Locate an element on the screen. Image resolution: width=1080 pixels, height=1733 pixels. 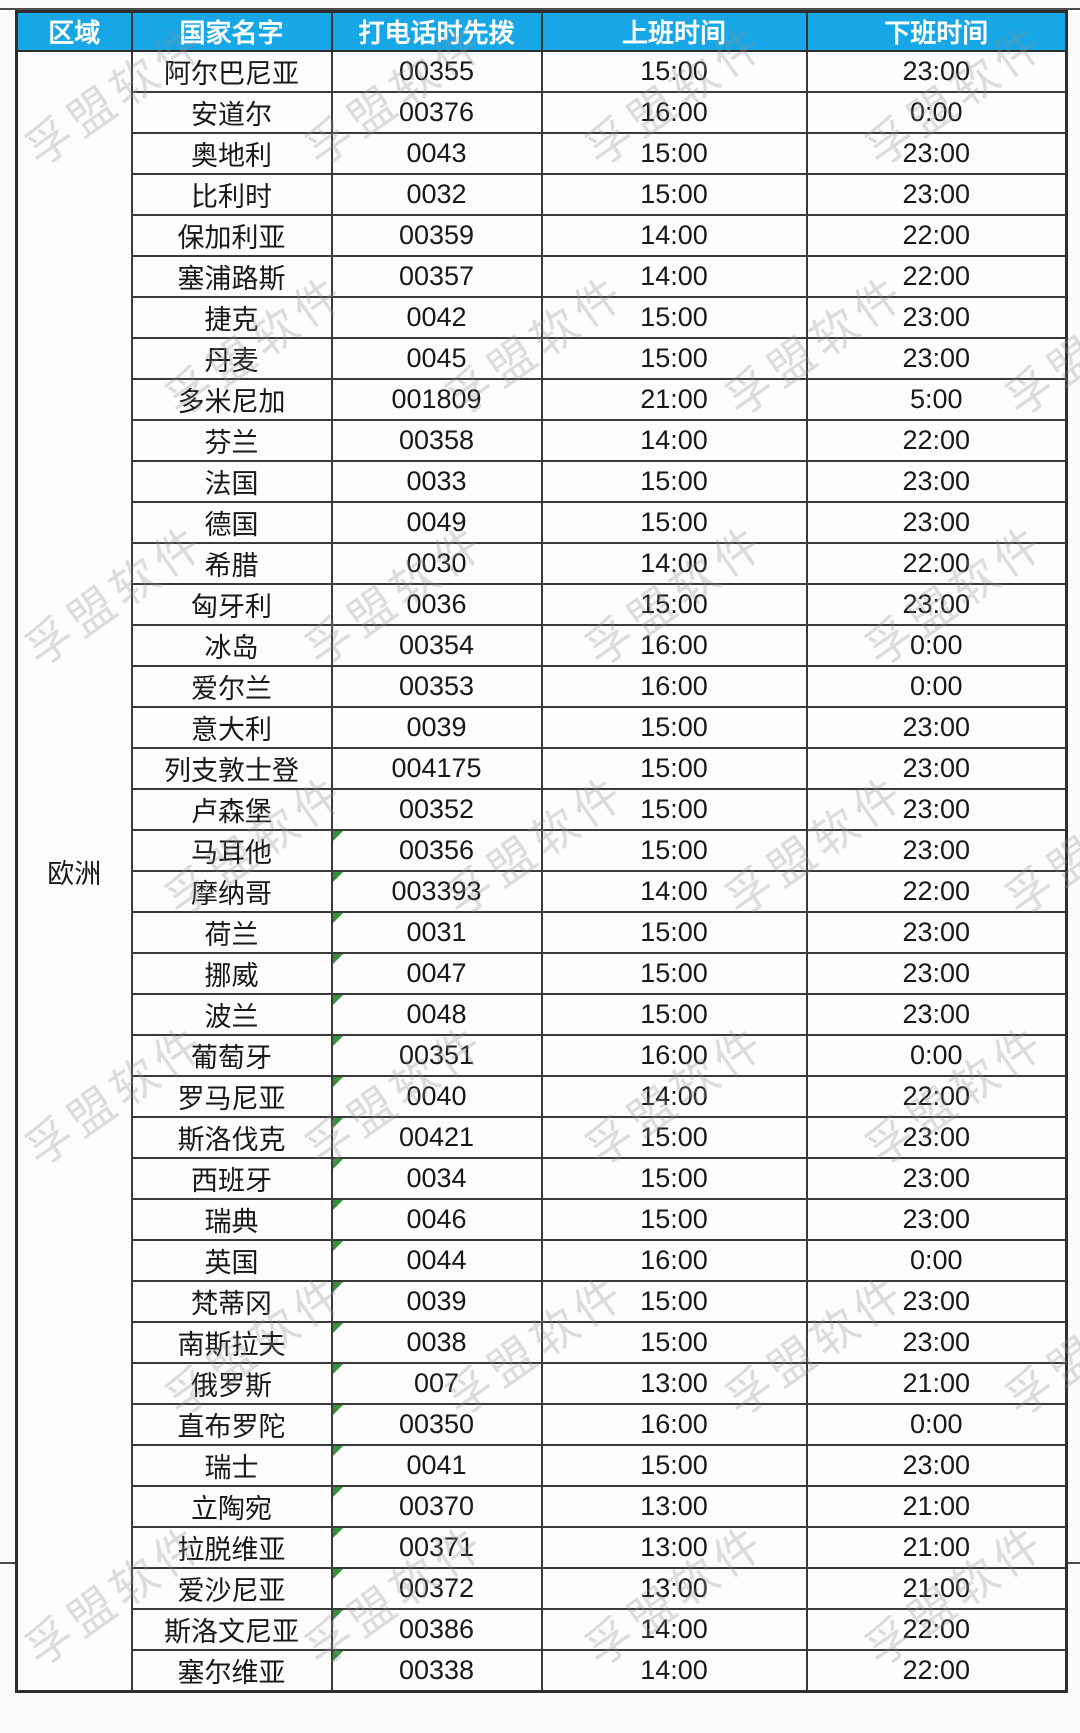
country-cell: 挪威 is located at coordinates (231, 973).